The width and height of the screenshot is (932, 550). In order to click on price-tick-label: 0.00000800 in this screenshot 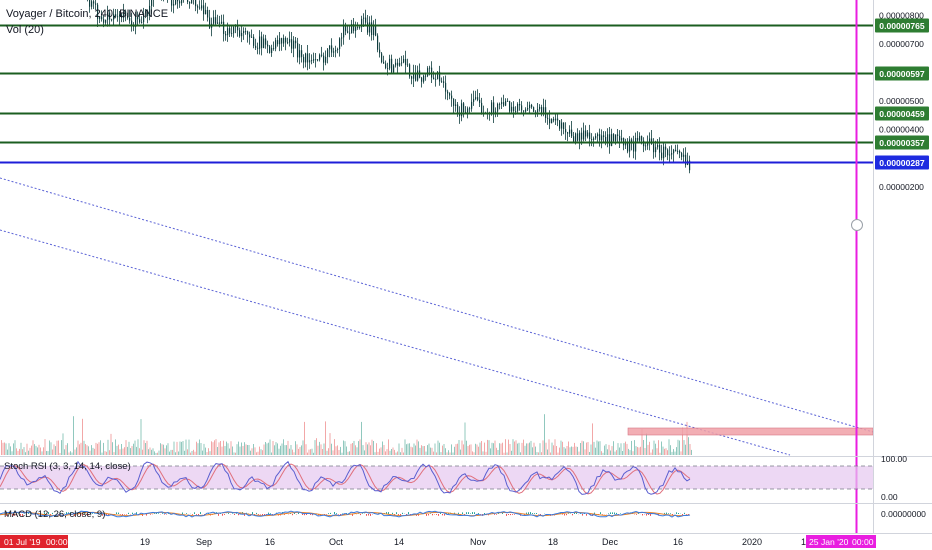, I will do `click(901, 15)`.